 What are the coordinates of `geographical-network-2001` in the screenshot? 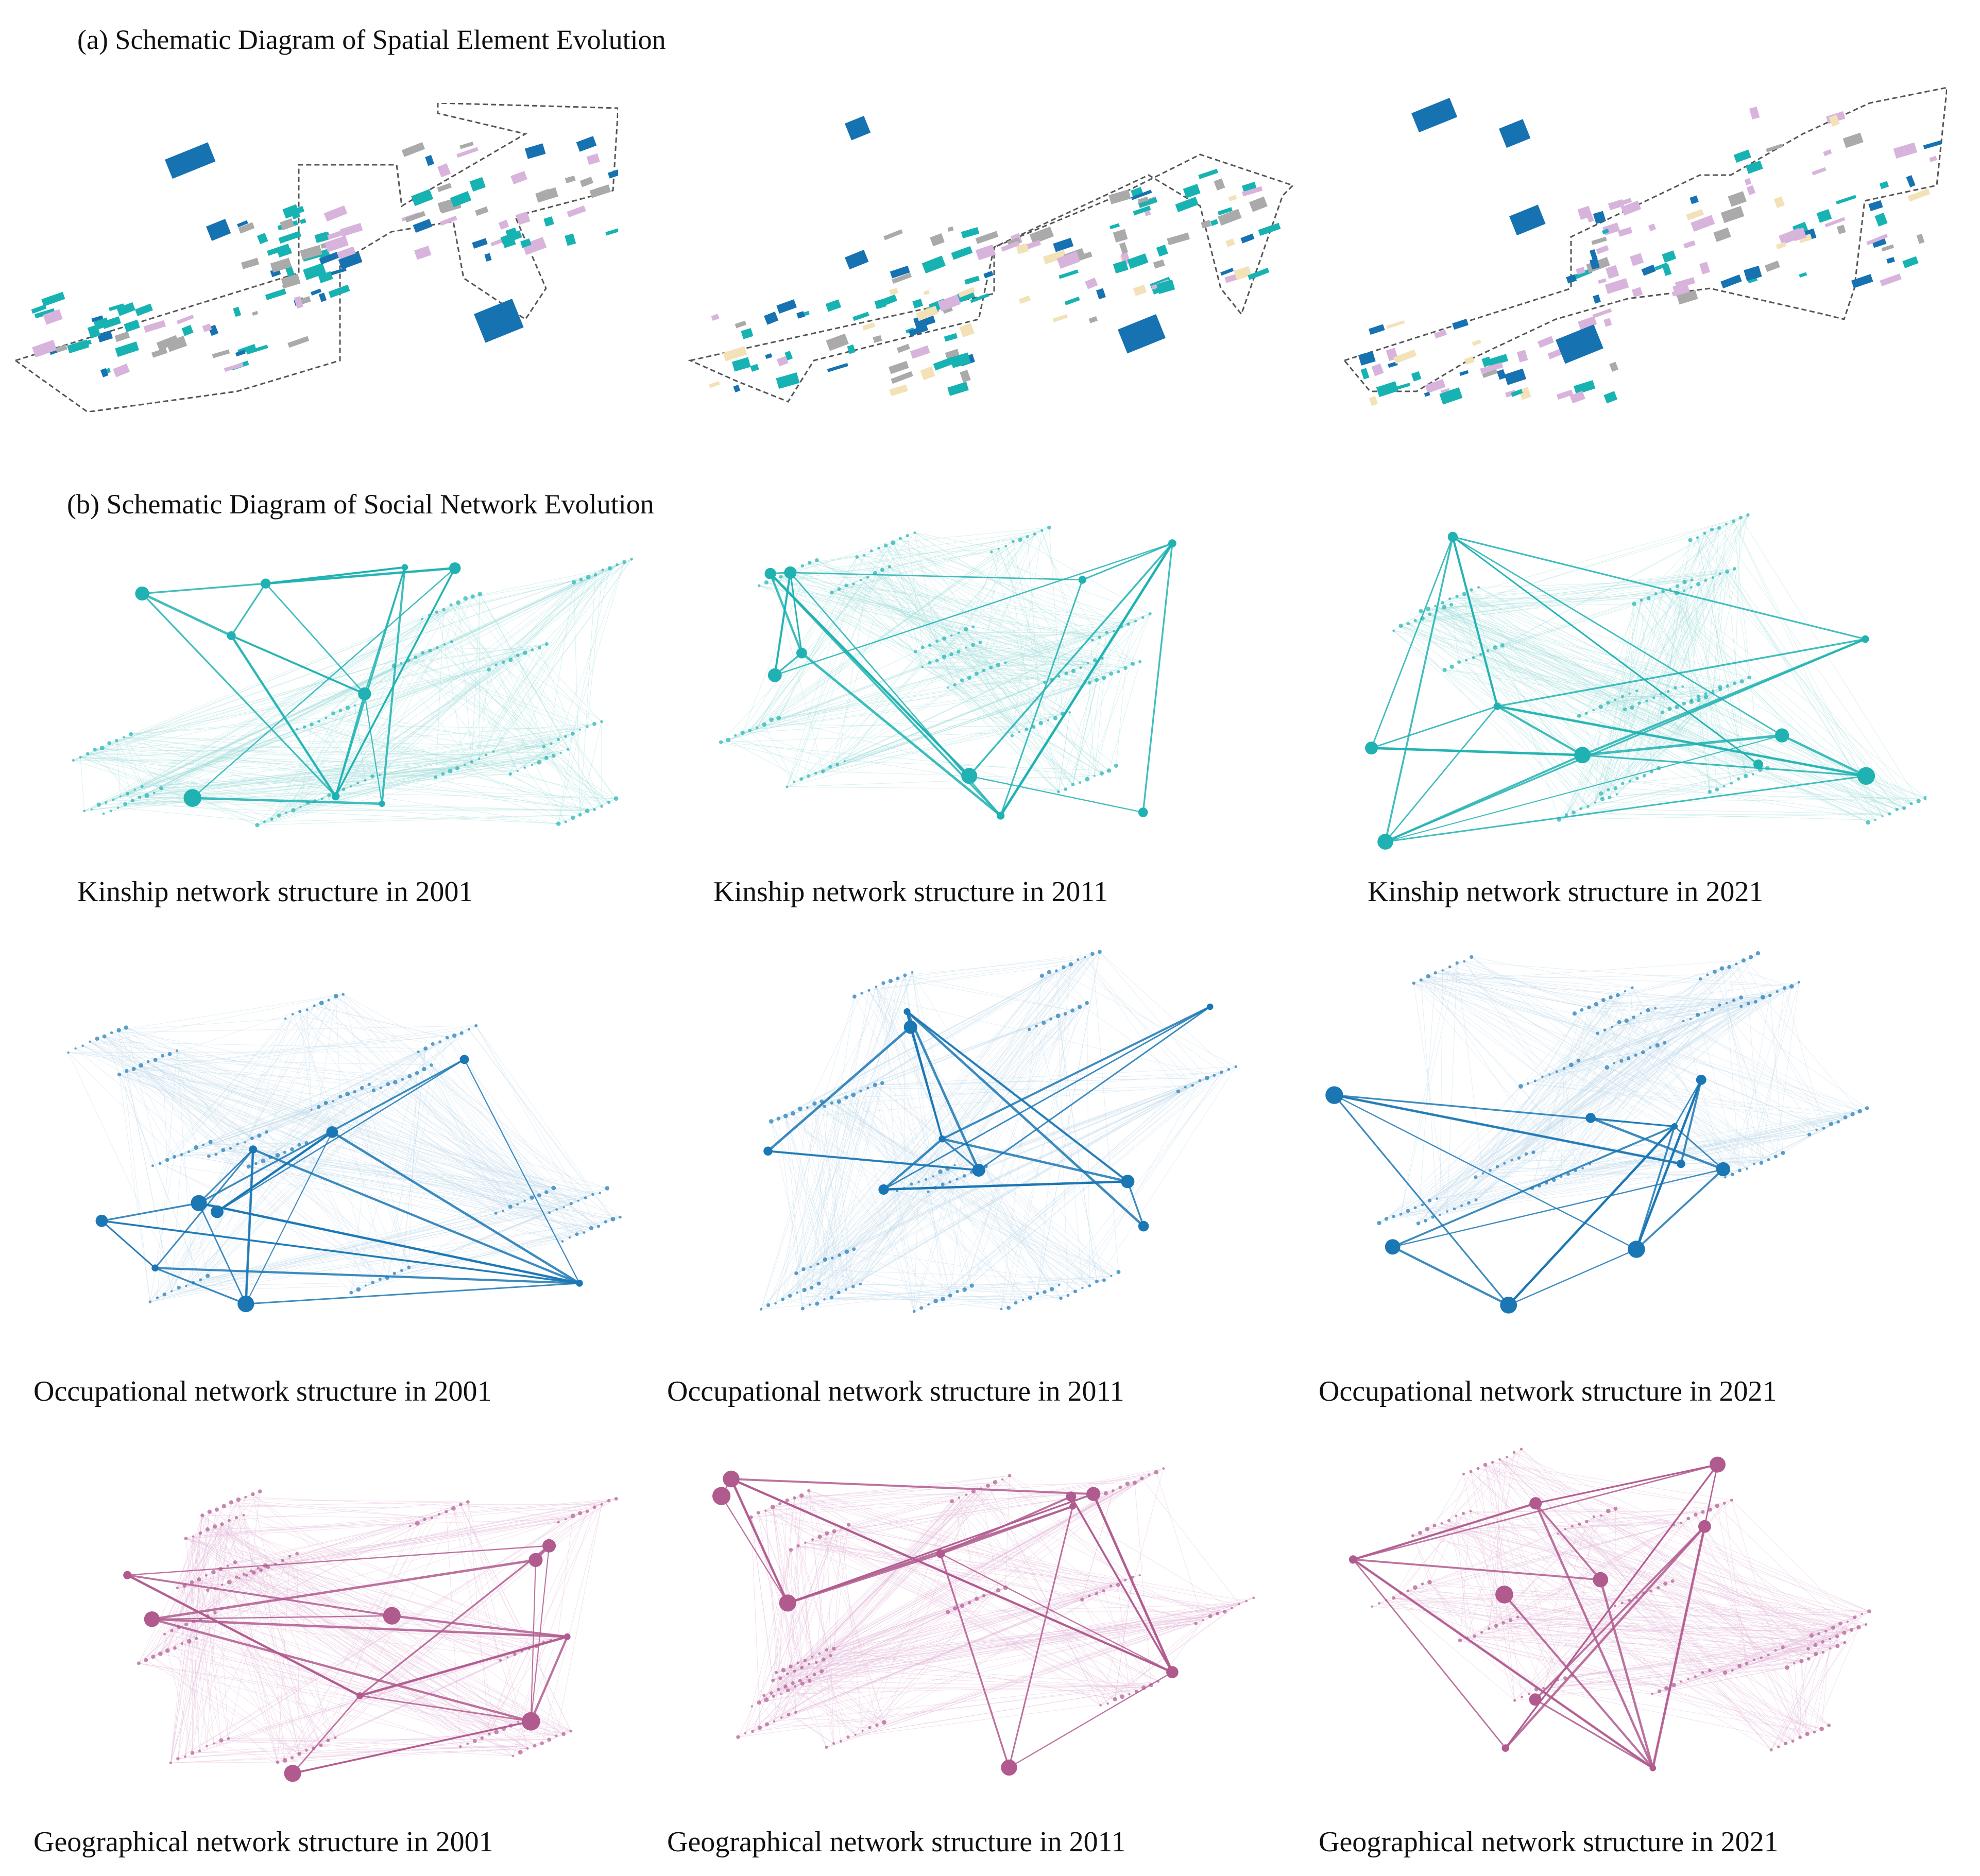 It's located at (340, 1638).